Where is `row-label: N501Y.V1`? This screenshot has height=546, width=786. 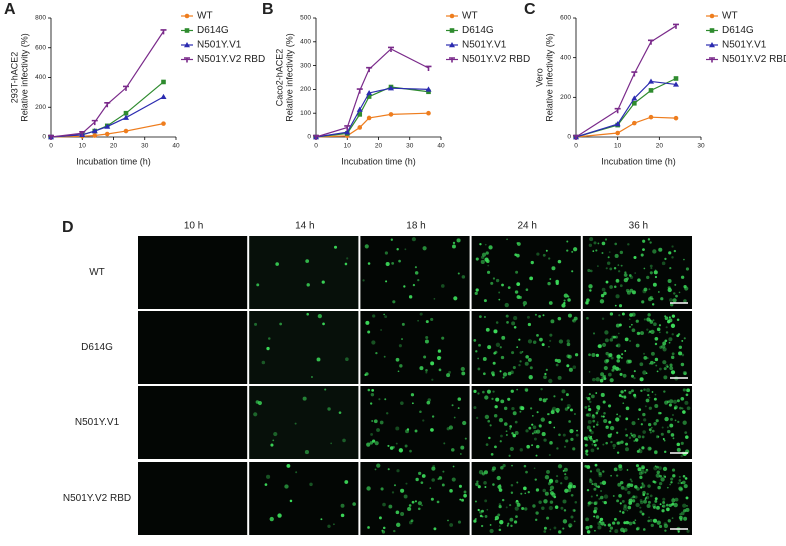
row-label: N501Y.V1 is located at coordinates (97, 422).